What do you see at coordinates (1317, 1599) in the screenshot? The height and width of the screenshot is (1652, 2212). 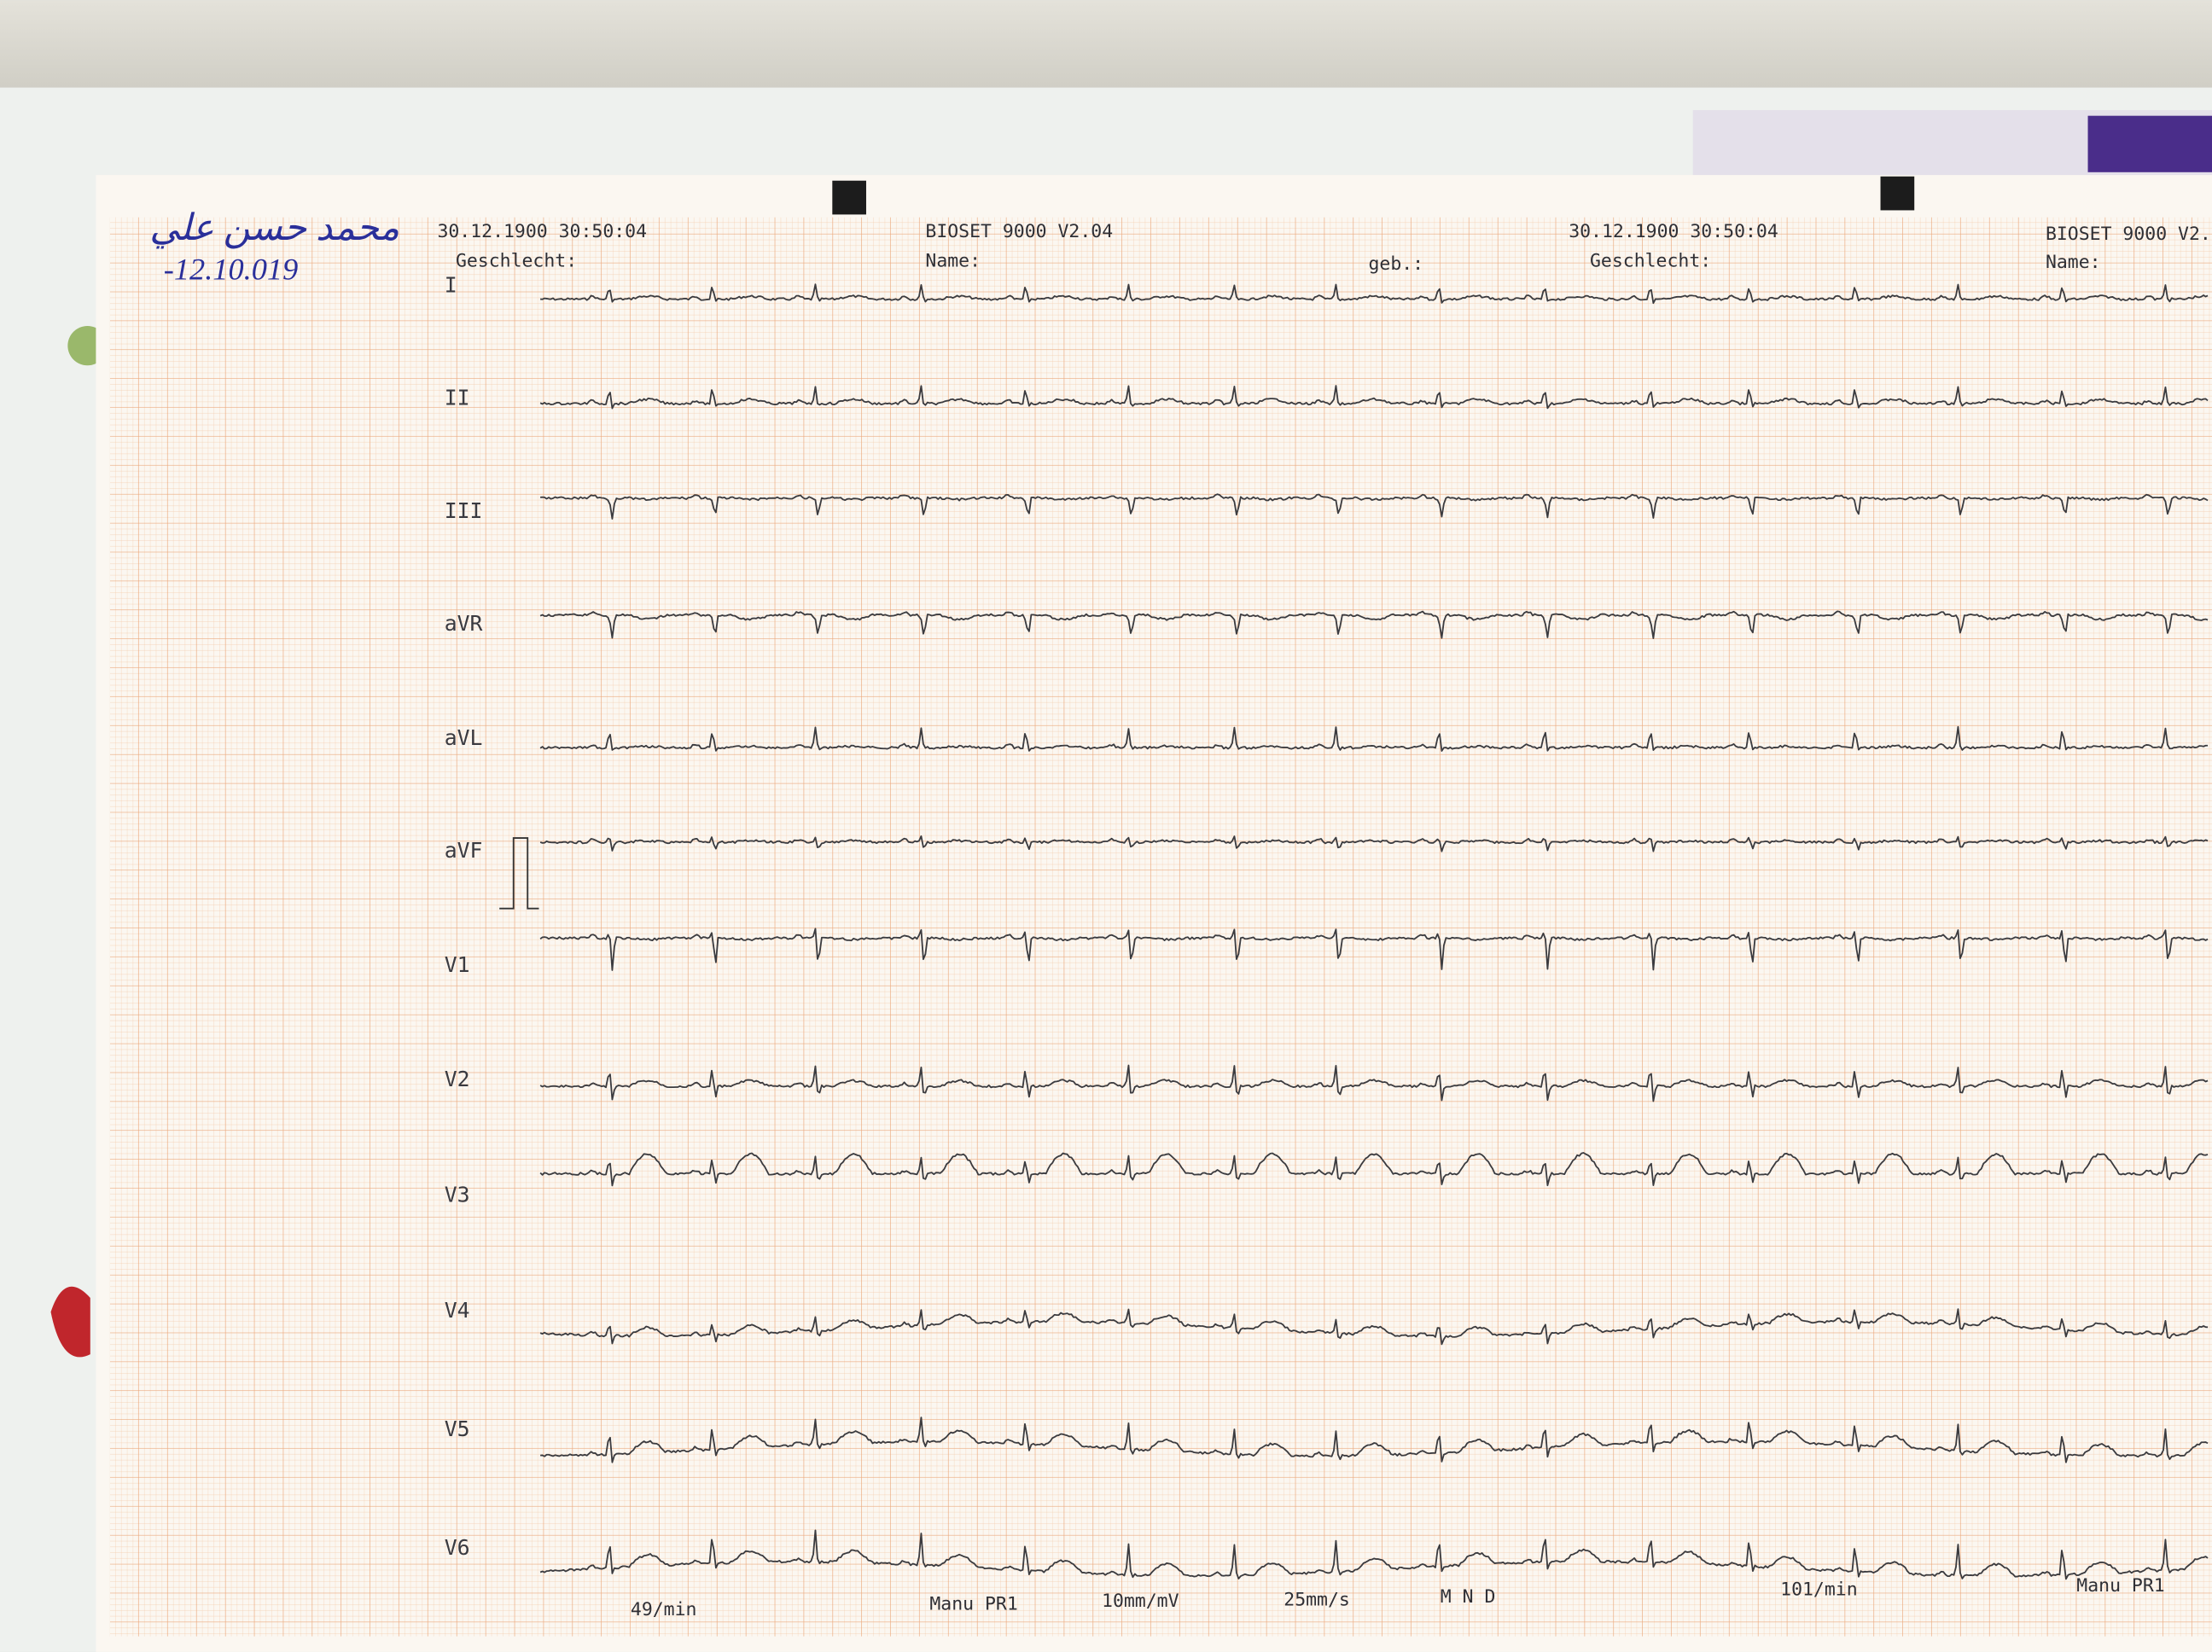 I see `footer-text: 25mm/s` at bounding box center [1317, 1599].